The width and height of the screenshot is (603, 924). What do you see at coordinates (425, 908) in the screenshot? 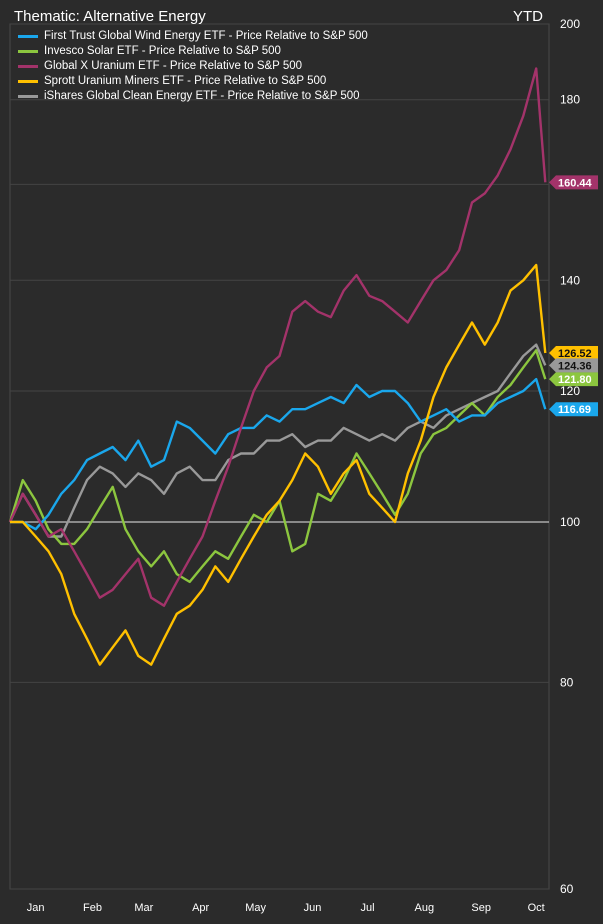
I see `x-tick-label: Aug` at bounding box center [425, 908].